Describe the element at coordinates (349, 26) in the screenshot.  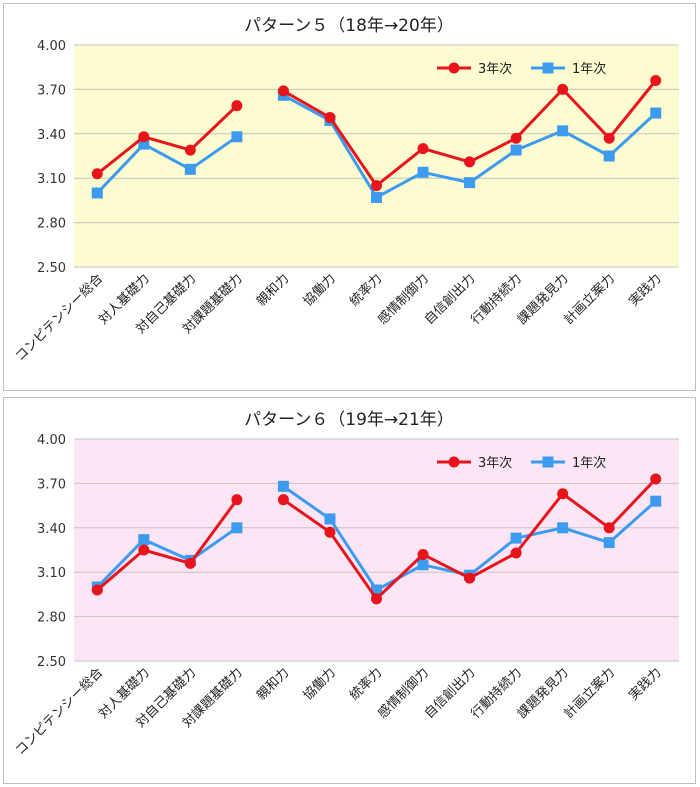
I see `chart-title: パターン５（18年→20年）` at that location.